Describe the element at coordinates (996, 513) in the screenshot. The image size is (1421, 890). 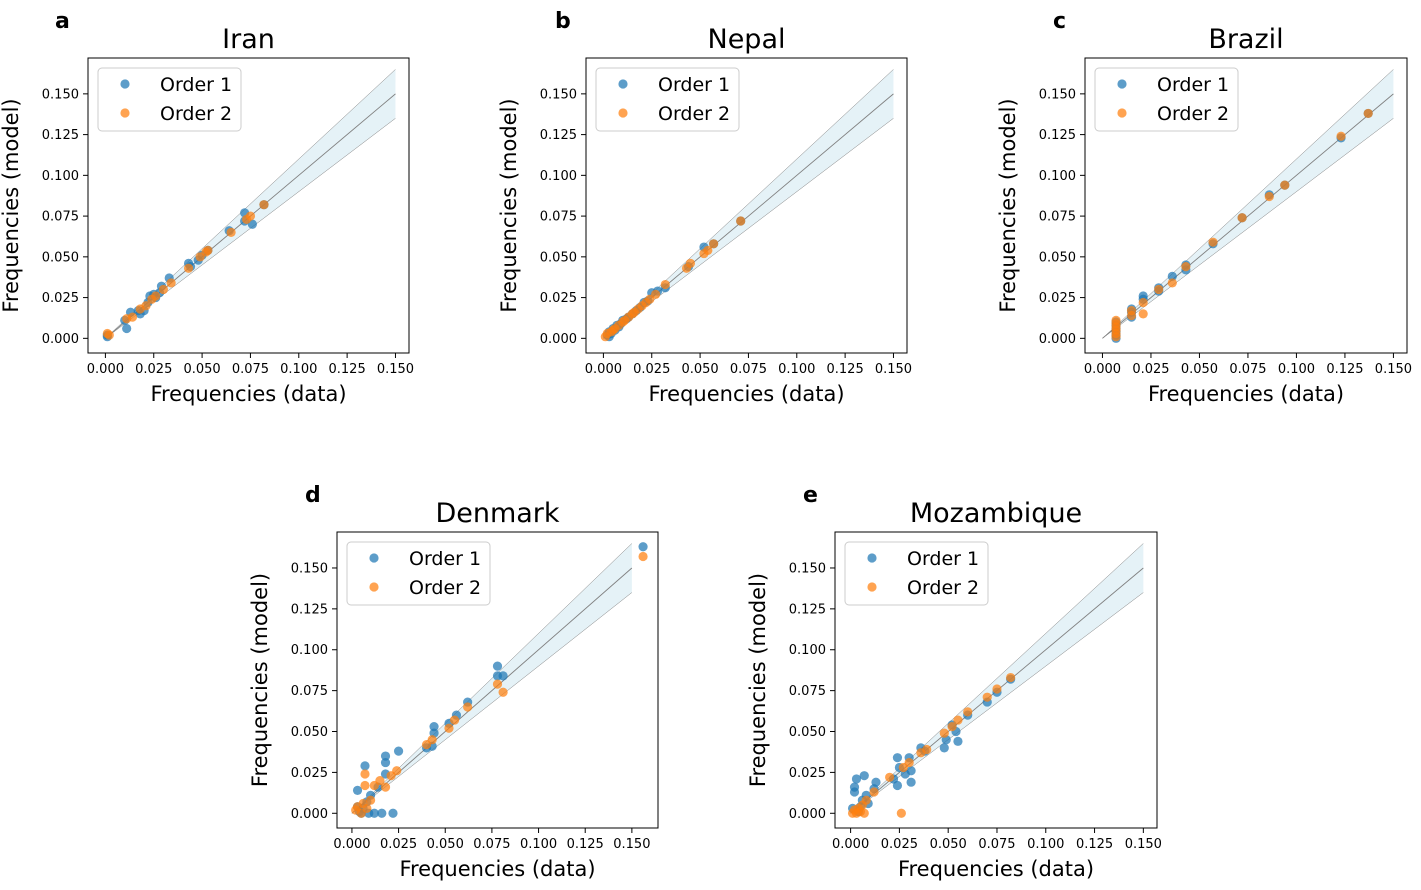
I see `panel-title: Mozambique` at that location.